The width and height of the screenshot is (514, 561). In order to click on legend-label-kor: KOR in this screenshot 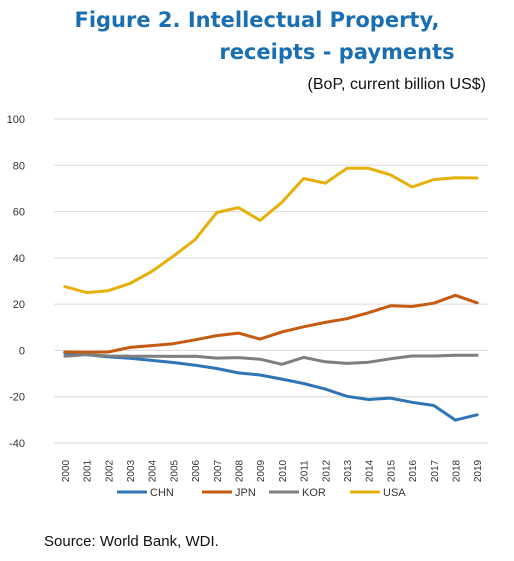, I will do `click(314, 493)`.